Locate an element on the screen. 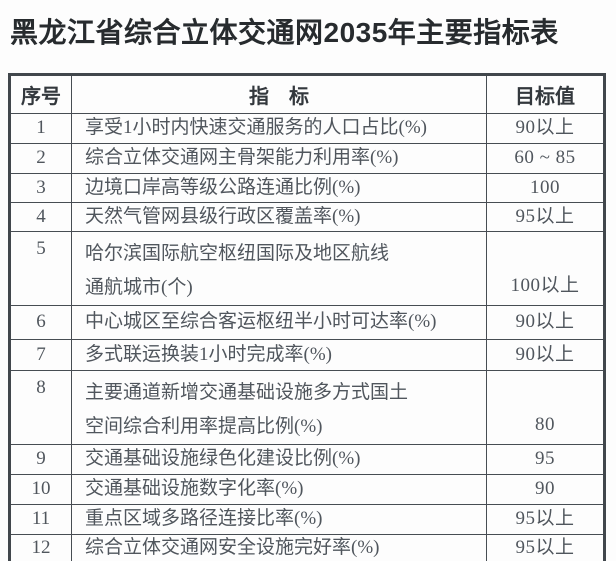 The image size is (616, 561). indicator-cell: 多式联运换装1小时完成率(%) is located at coordinates (279, 355).